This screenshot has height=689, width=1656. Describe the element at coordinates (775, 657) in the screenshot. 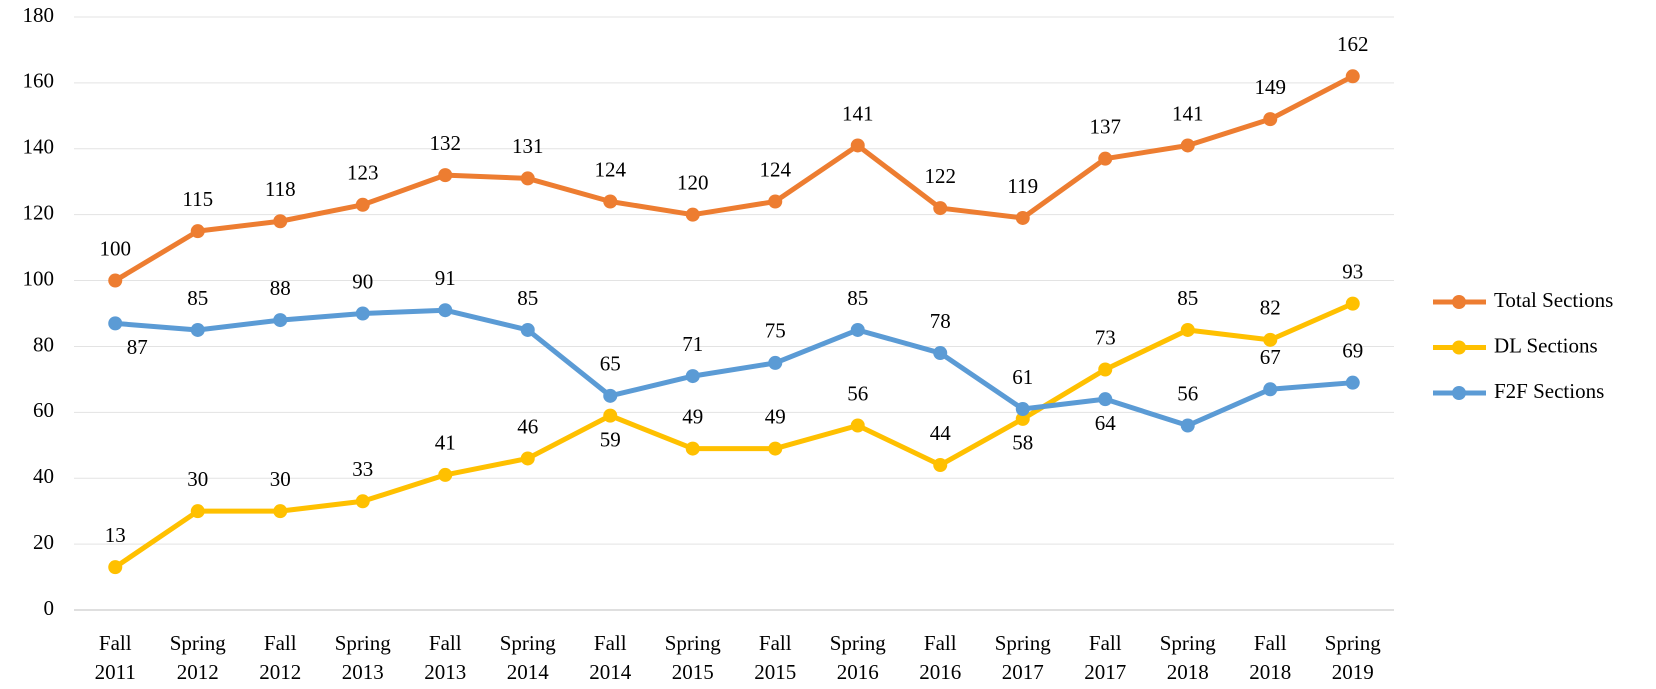

I see `x-tick-label: Fall 2015` at that location.